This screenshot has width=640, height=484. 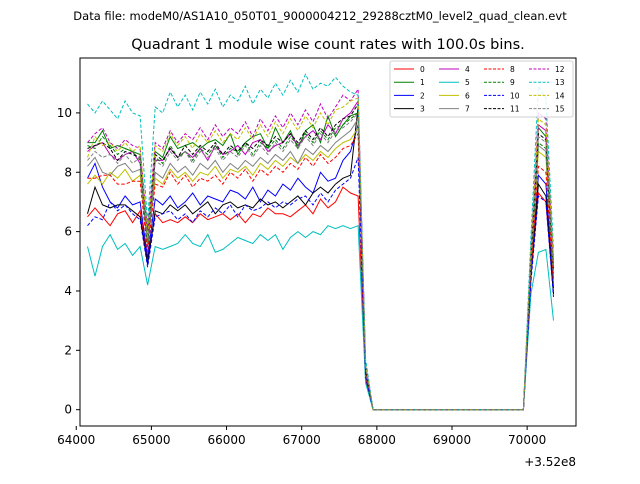 I want to click on legend-label-2: 2, so click(x=422, y=95).